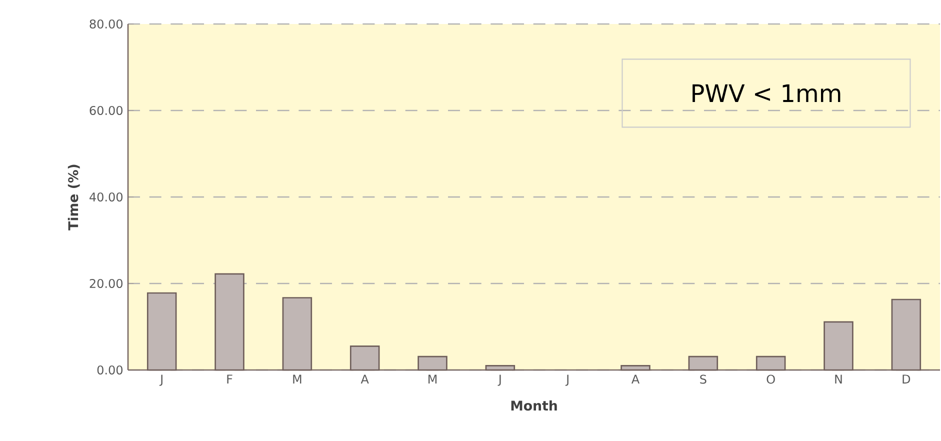  I want to click on annotation: PWV < 1mm, so click(766, 93).